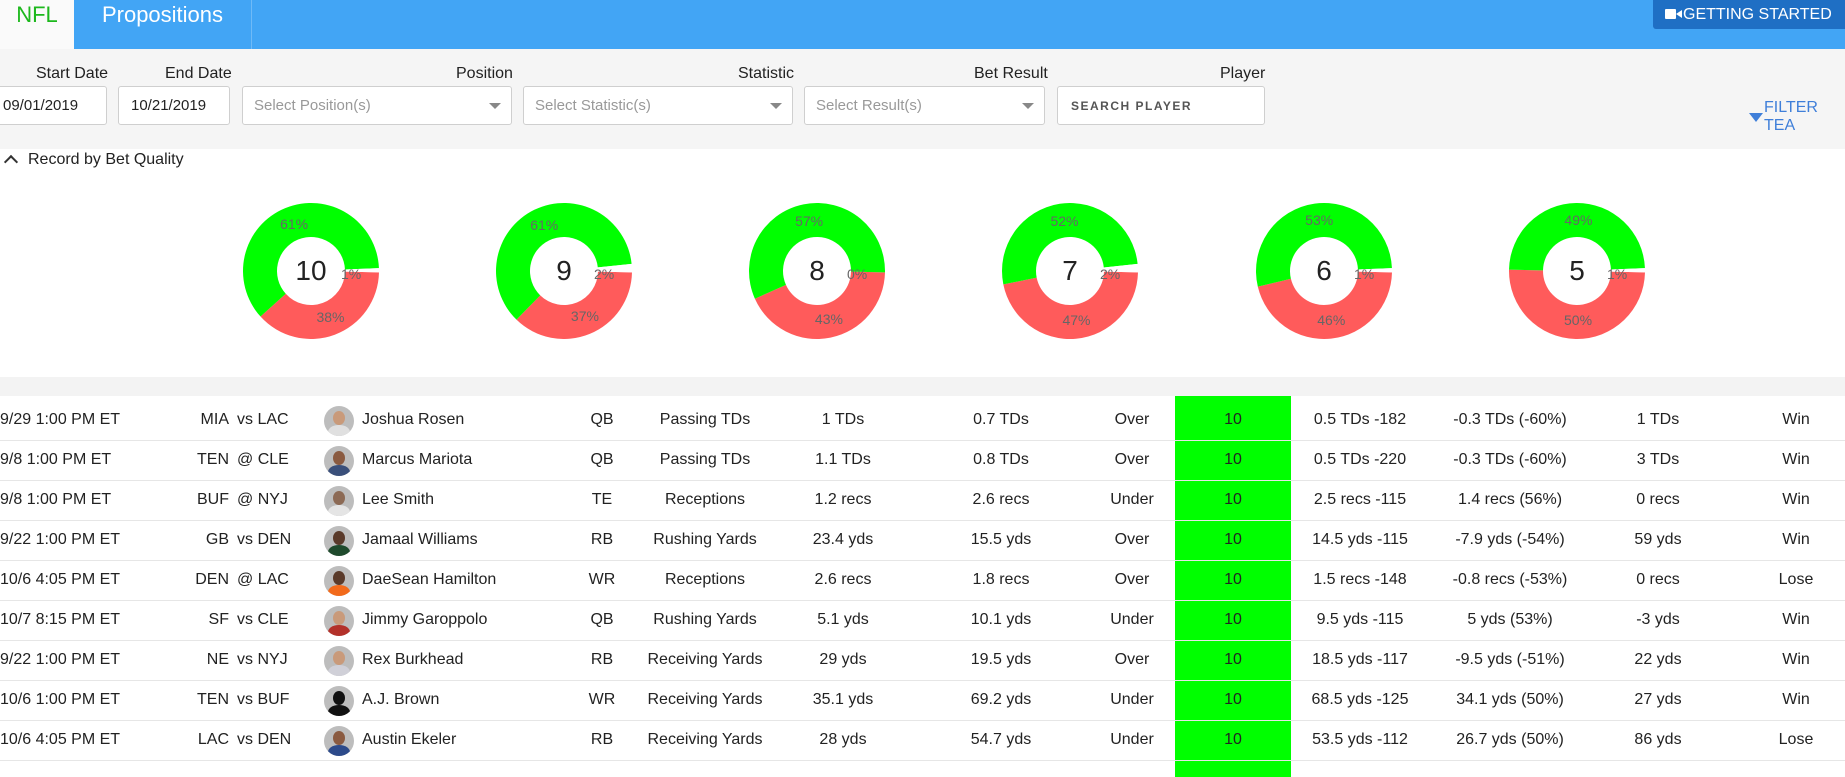 The image size is (1845, 777). What do you see at coordinates (1360, 499) in the screenshot?
I see `cell-line: 2.5 recs -115` at bounding box center [1360, 499].